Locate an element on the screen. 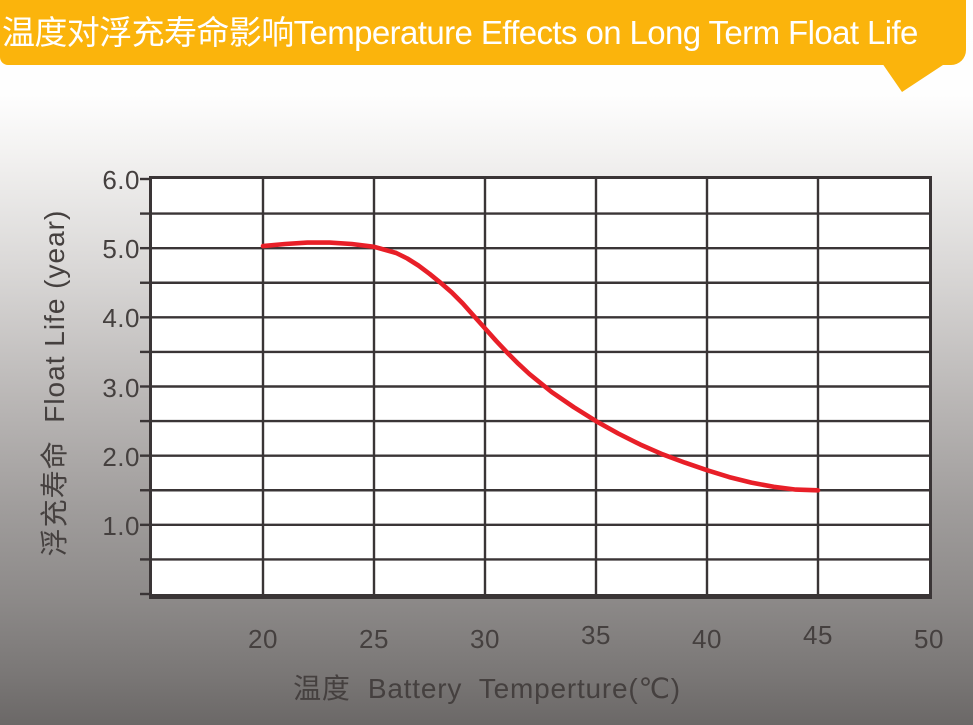 Image resolution: width=973 pixels, height=725 pixels. y-tick-label: 4.0 is located at coordinates (121, 318).